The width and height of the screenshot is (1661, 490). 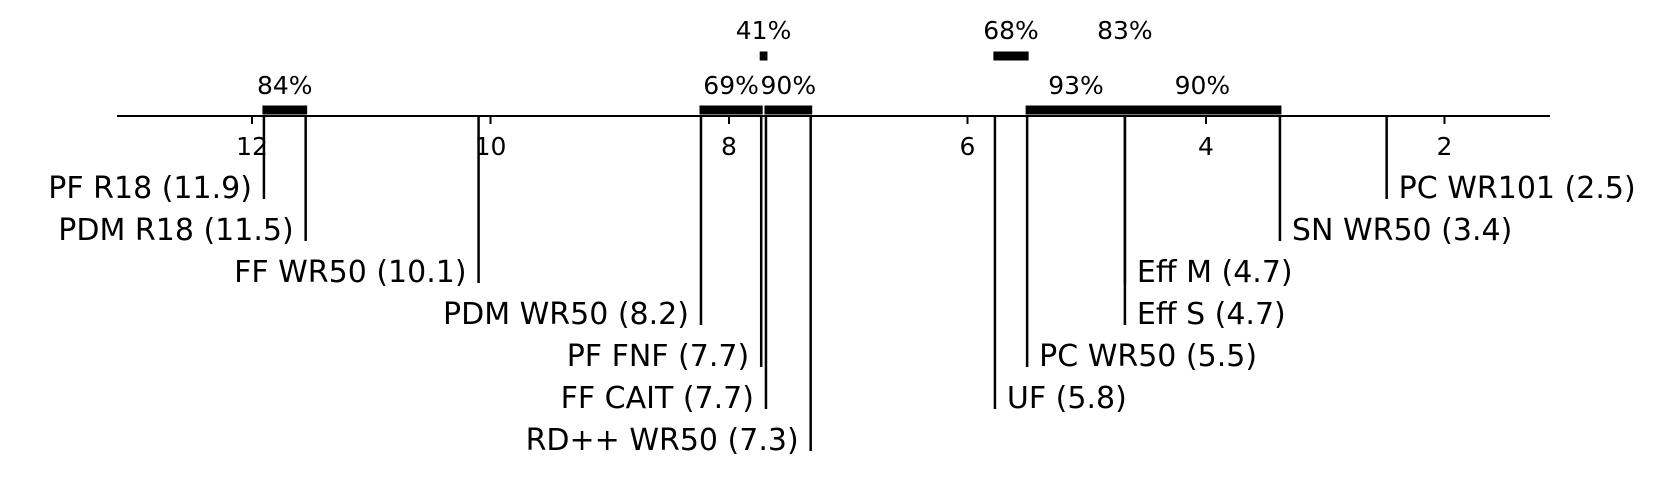 I want to click on group-percent-label: 68%, so click(x=1011, y=30).